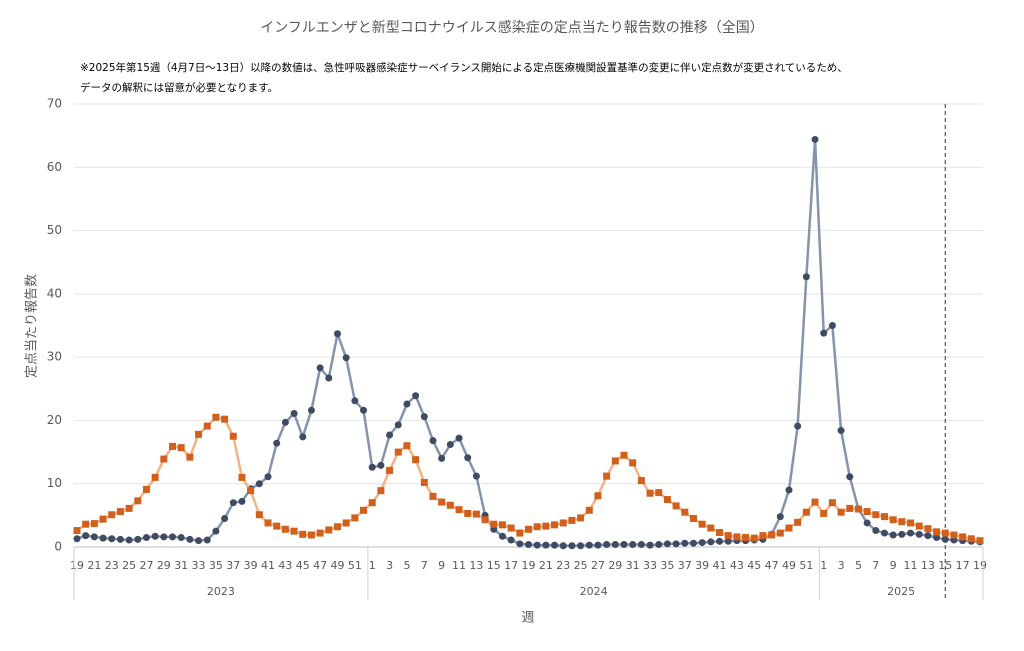 The width and height of the screenshot is (1024, 651). What do you see at coordinates (594, 591) in the screenshot?
I see `x-group-label: 2024` at bounding box center [594, 591].